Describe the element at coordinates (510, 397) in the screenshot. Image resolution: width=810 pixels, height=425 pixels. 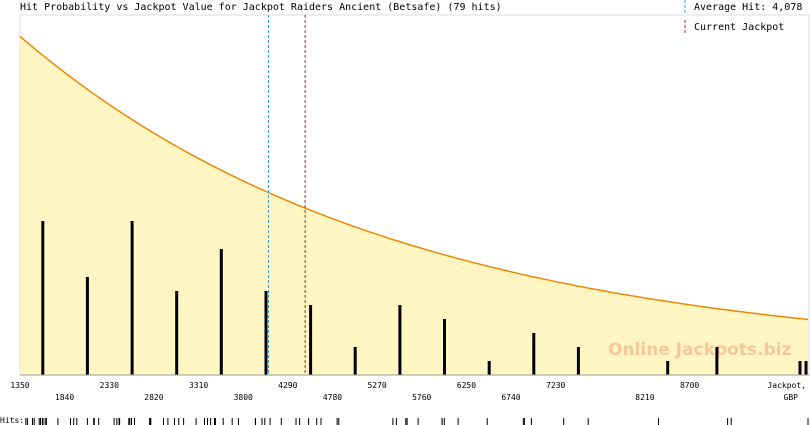
I see `x-tick-label: 6740` at that location.